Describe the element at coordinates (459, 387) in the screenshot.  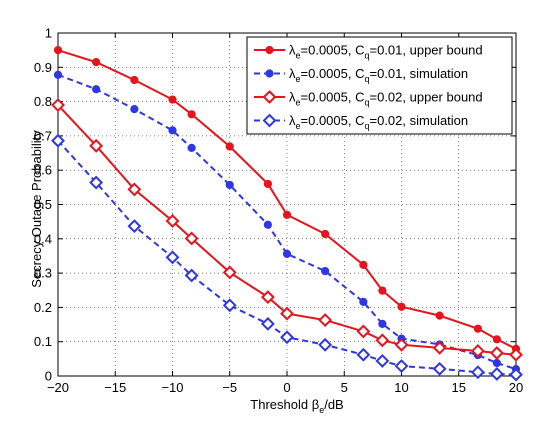
I see `x-tick-label: 15` at that location.